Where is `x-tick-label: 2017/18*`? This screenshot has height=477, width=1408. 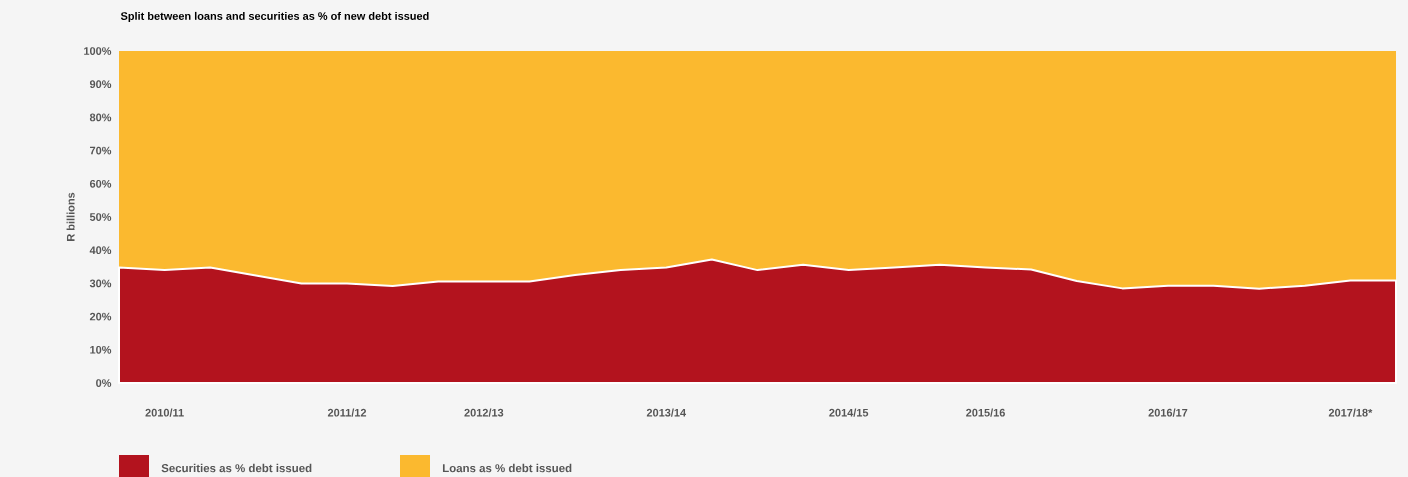
x-tick-label: 2017/18* is located at coordinates (1350, 412).